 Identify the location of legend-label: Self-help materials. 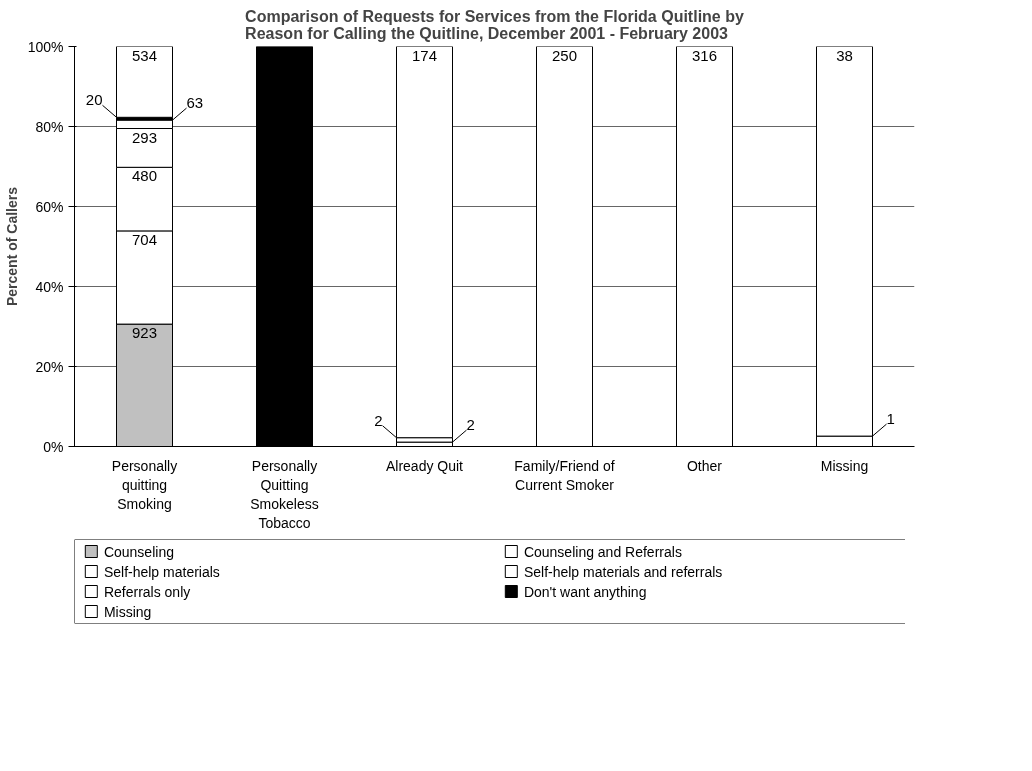
(161, 571).